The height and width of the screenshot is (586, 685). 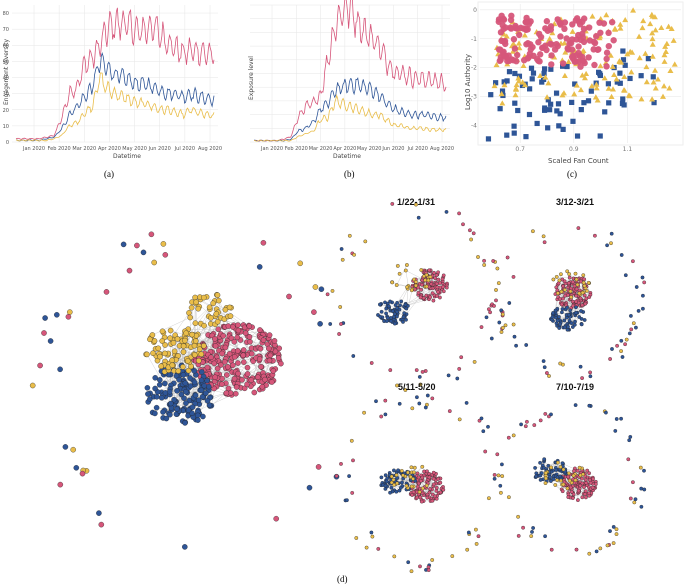 I want to click on d-caption: (d), so click(x=342, y=579).